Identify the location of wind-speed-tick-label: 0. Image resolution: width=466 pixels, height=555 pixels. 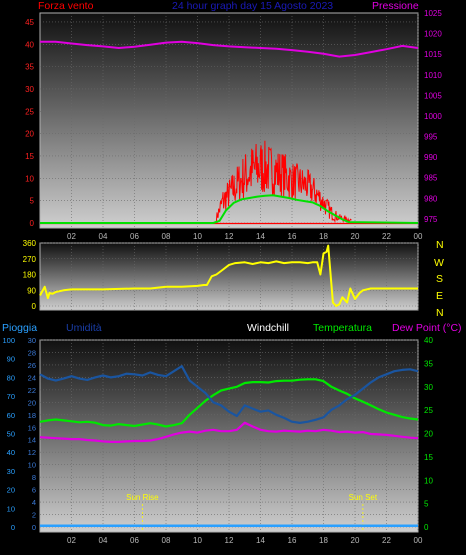
(32, 223).